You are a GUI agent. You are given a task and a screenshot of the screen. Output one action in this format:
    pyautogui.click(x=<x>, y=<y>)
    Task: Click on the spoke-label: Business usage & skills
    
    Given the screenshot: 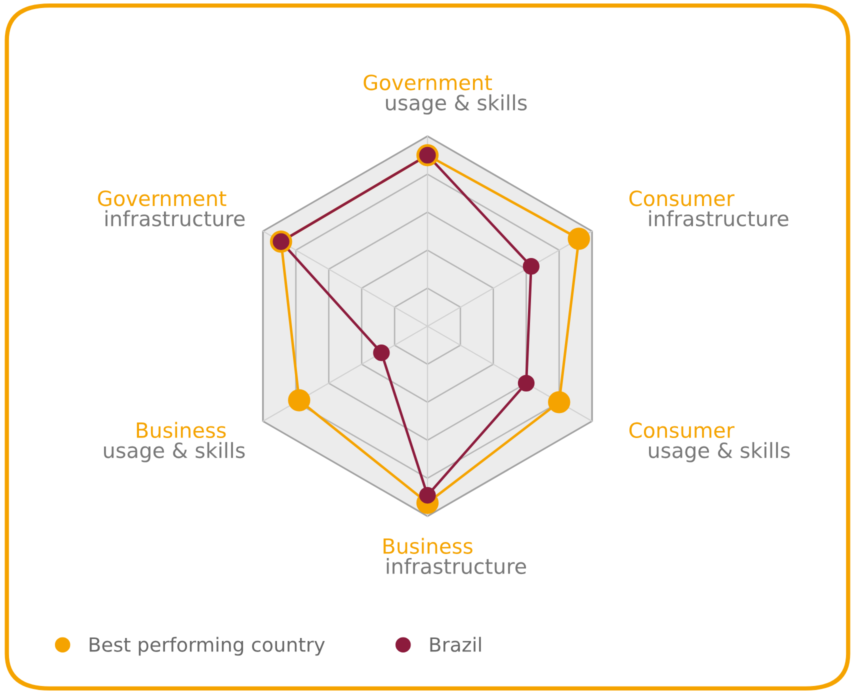 What is the action you would take?
    pyautogui.click(x=174, y=442)
    